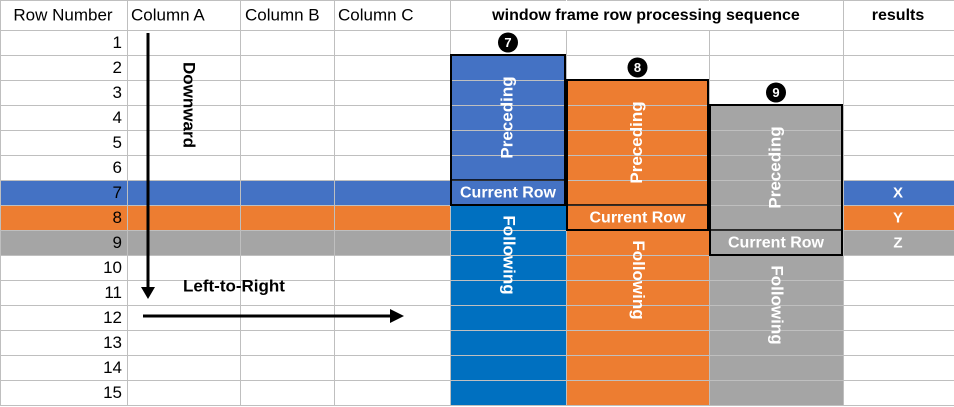 The image size is (954, 407). Describe the element at coordinates (112, 367) in the screenshot. I see `row-number: 14` at that location.